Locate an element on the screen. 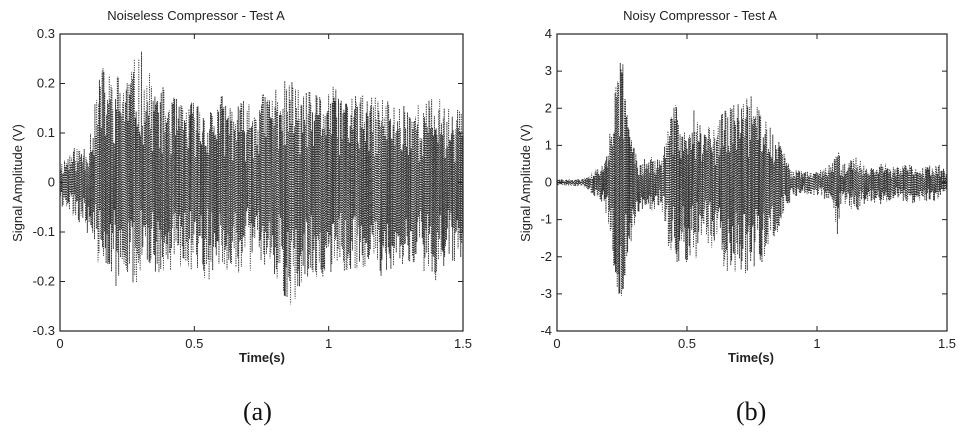 This screenshot has width=962, height=437. y-tick-label: -0.3 is located at coordinates (44, 330).